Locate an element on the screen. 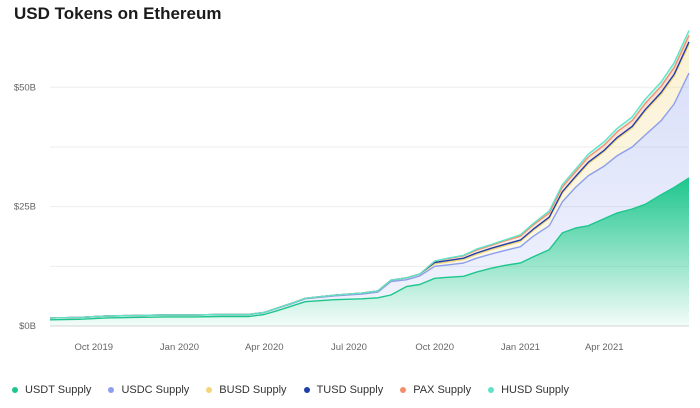  y-tick-label: $50B is located at coordinates (25, 87).